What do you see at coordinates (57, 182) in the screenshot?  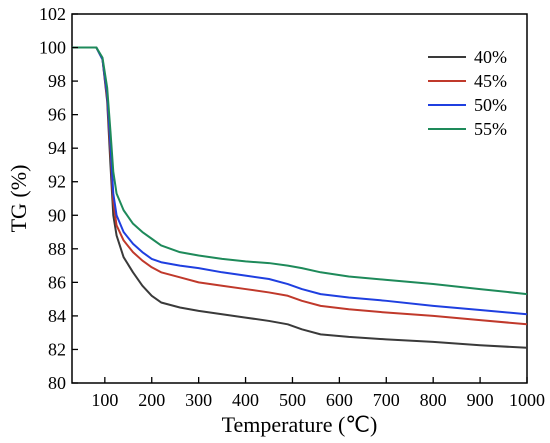 I see `y-tick-label: 92` at bounding box center [57, 182].